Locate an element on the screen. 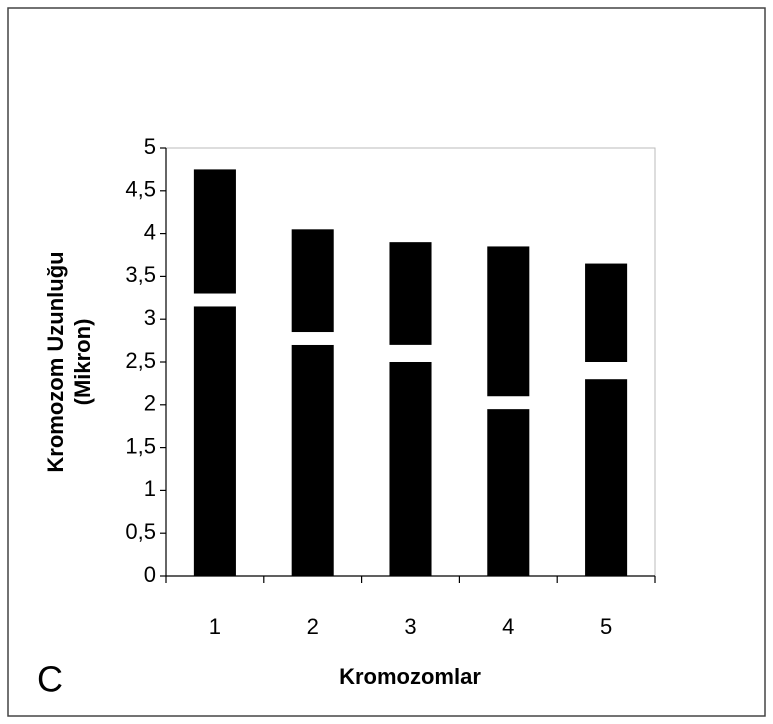  x-axis-label: Kromozomlar is located at coordinates (410, 676).